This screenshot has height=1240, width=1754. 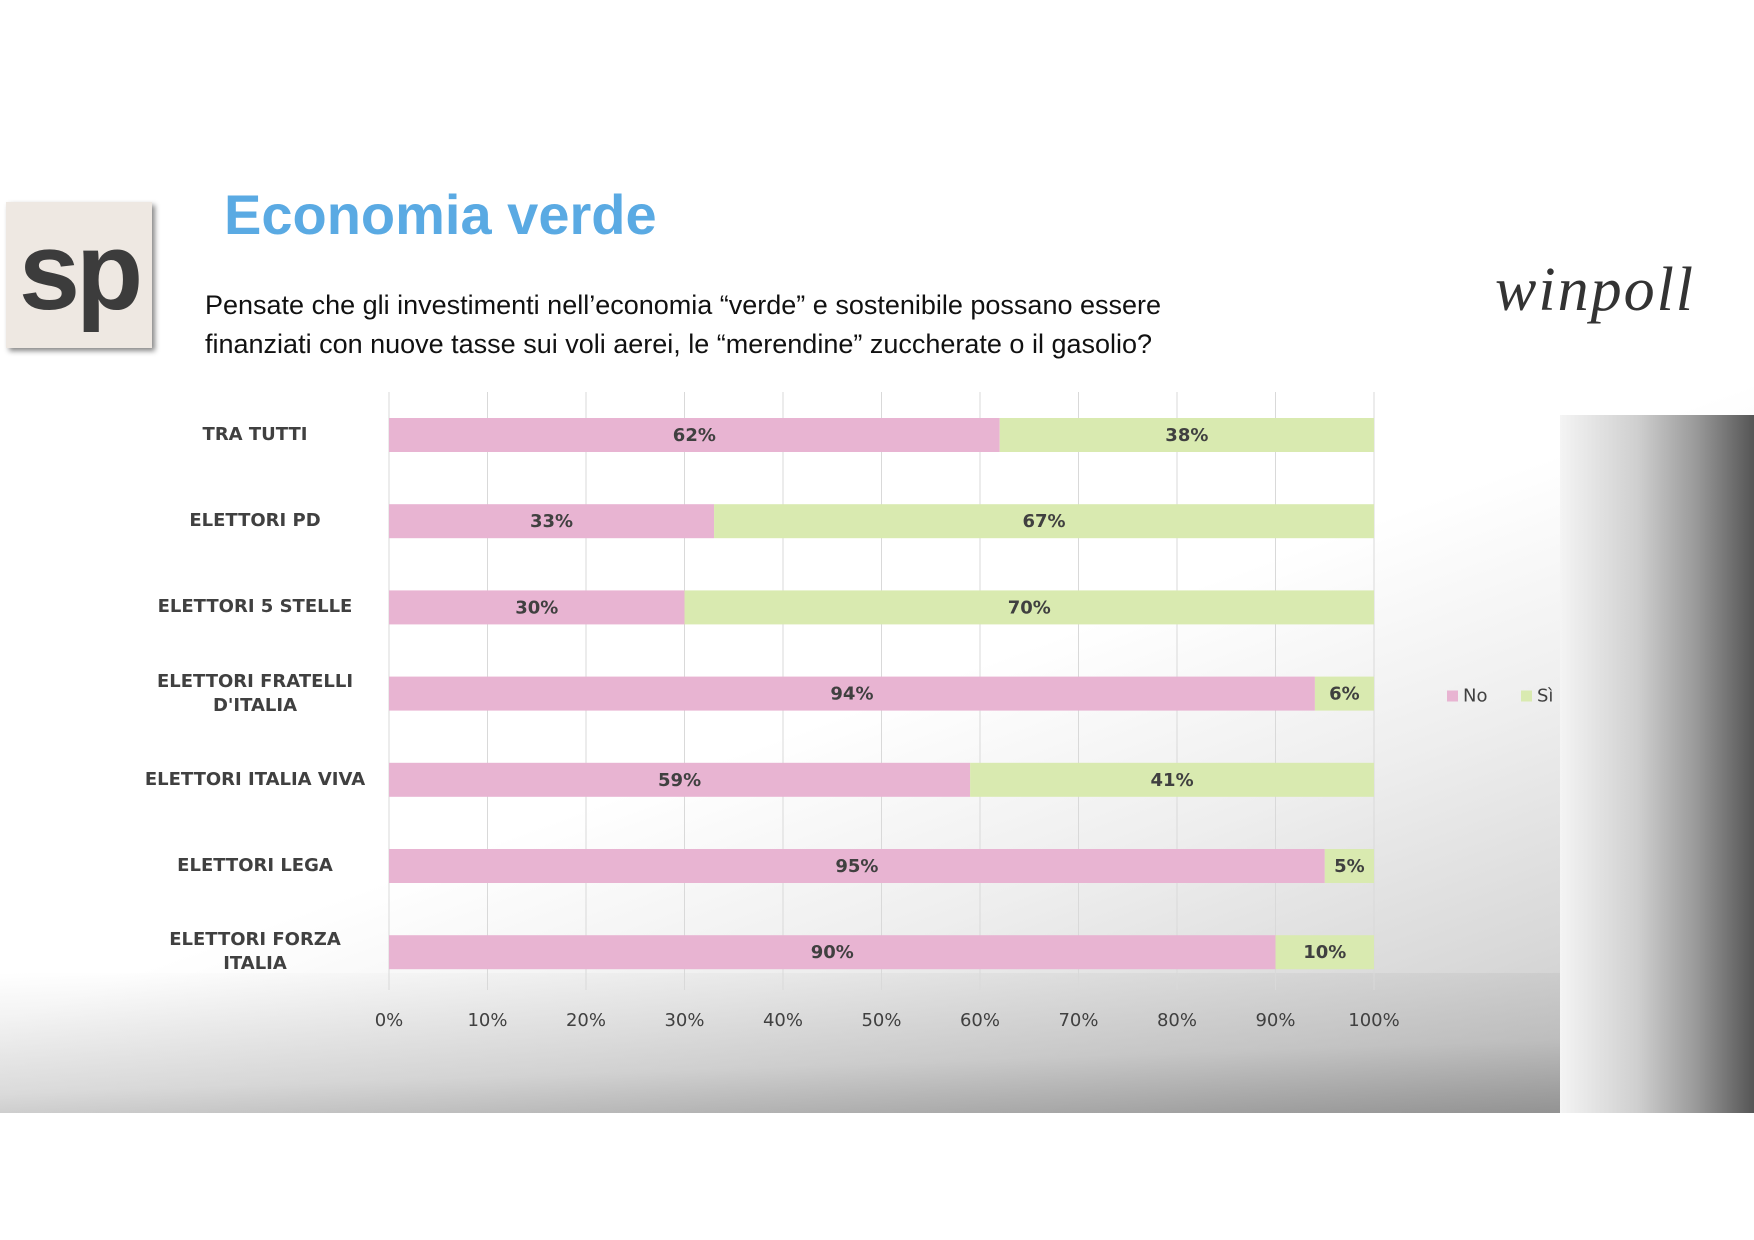 I want to click on legend-label: Sì, so click(x=1545, y=696).